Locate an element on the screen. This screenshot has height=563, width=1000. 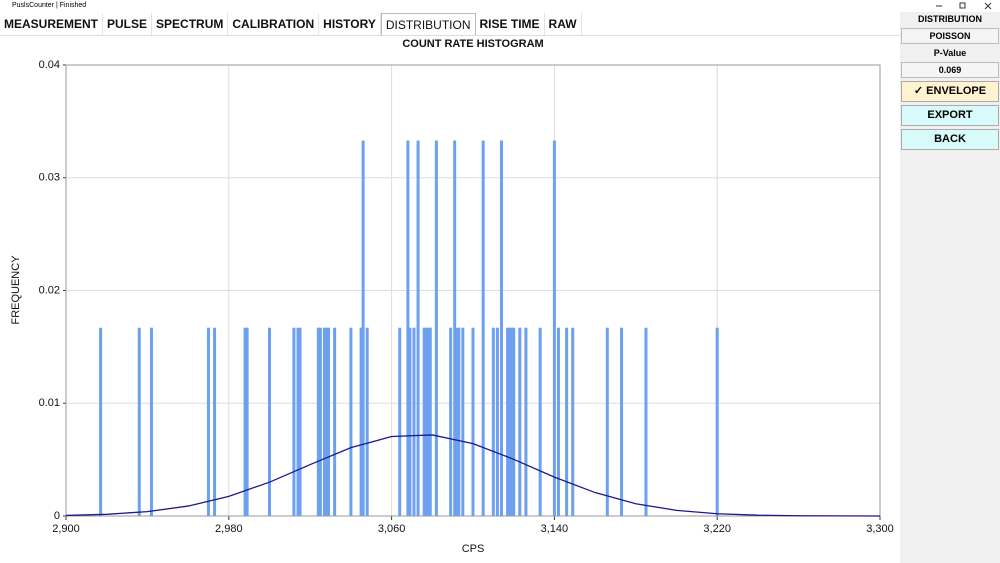
envelope-button: ✓ ENVELOPE is located at coordinates (950, 91).